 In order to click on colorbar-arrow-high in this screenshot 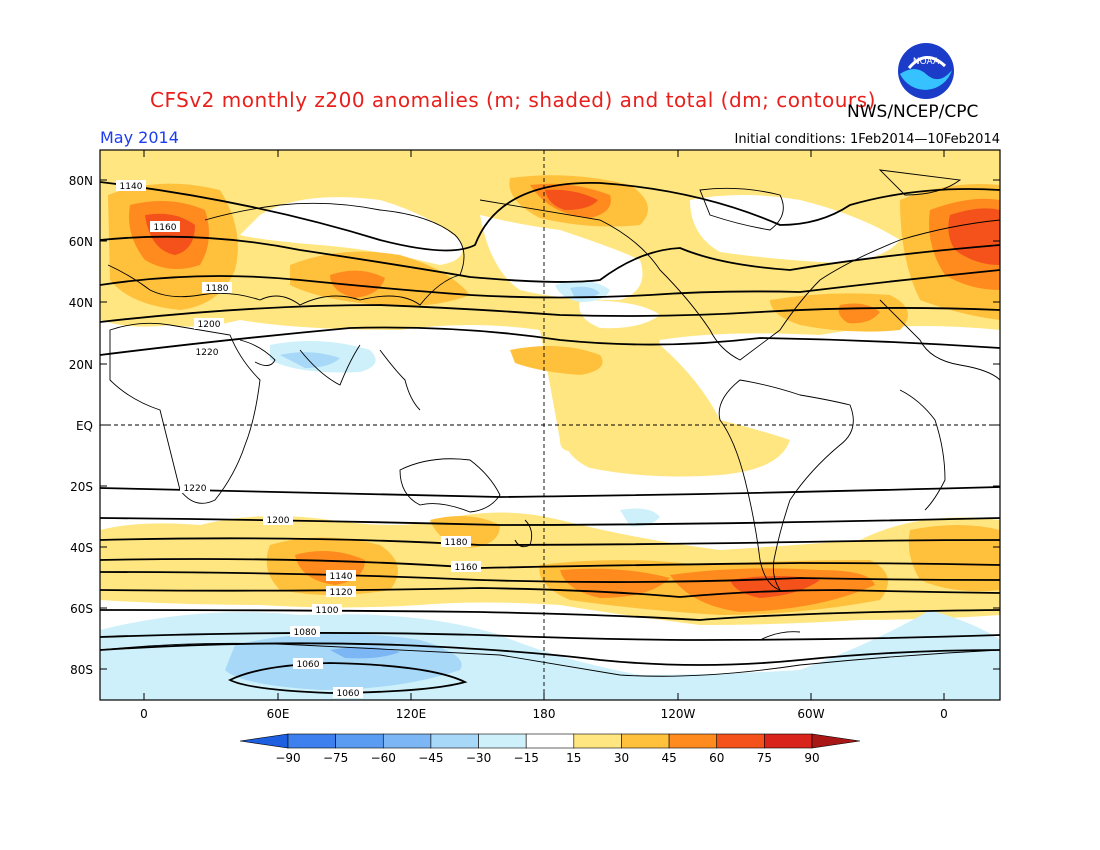, I will do `click(836, 741)`.